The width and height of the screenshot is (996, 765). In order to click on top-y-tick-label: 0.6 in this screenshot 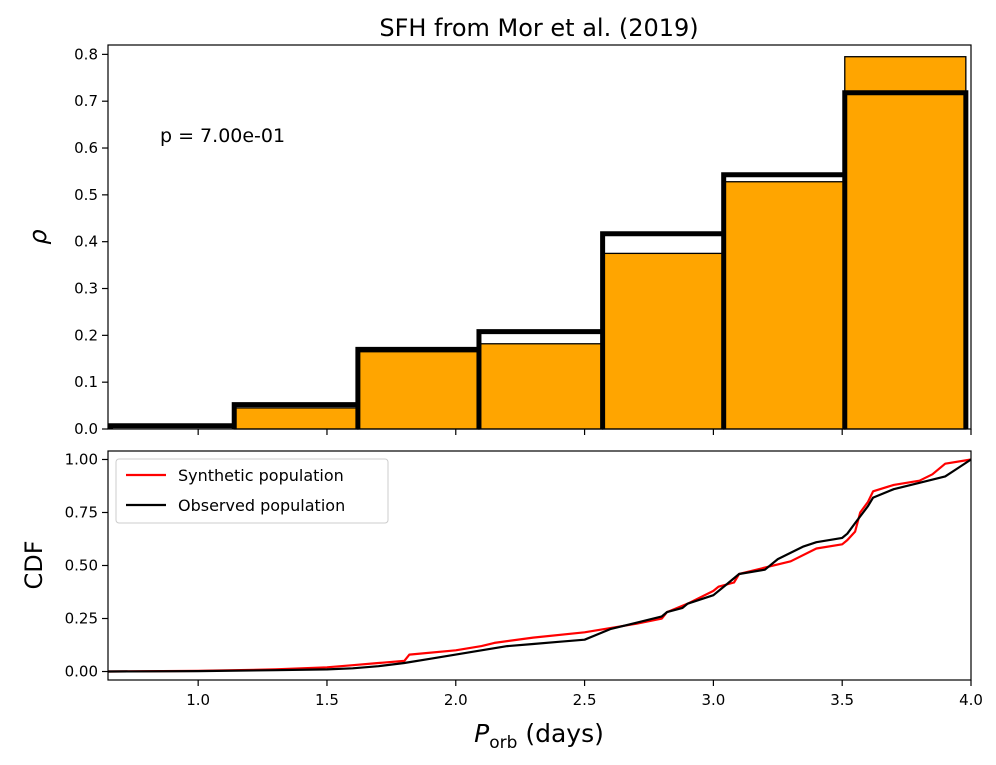, I will do `click(86, 148)`.